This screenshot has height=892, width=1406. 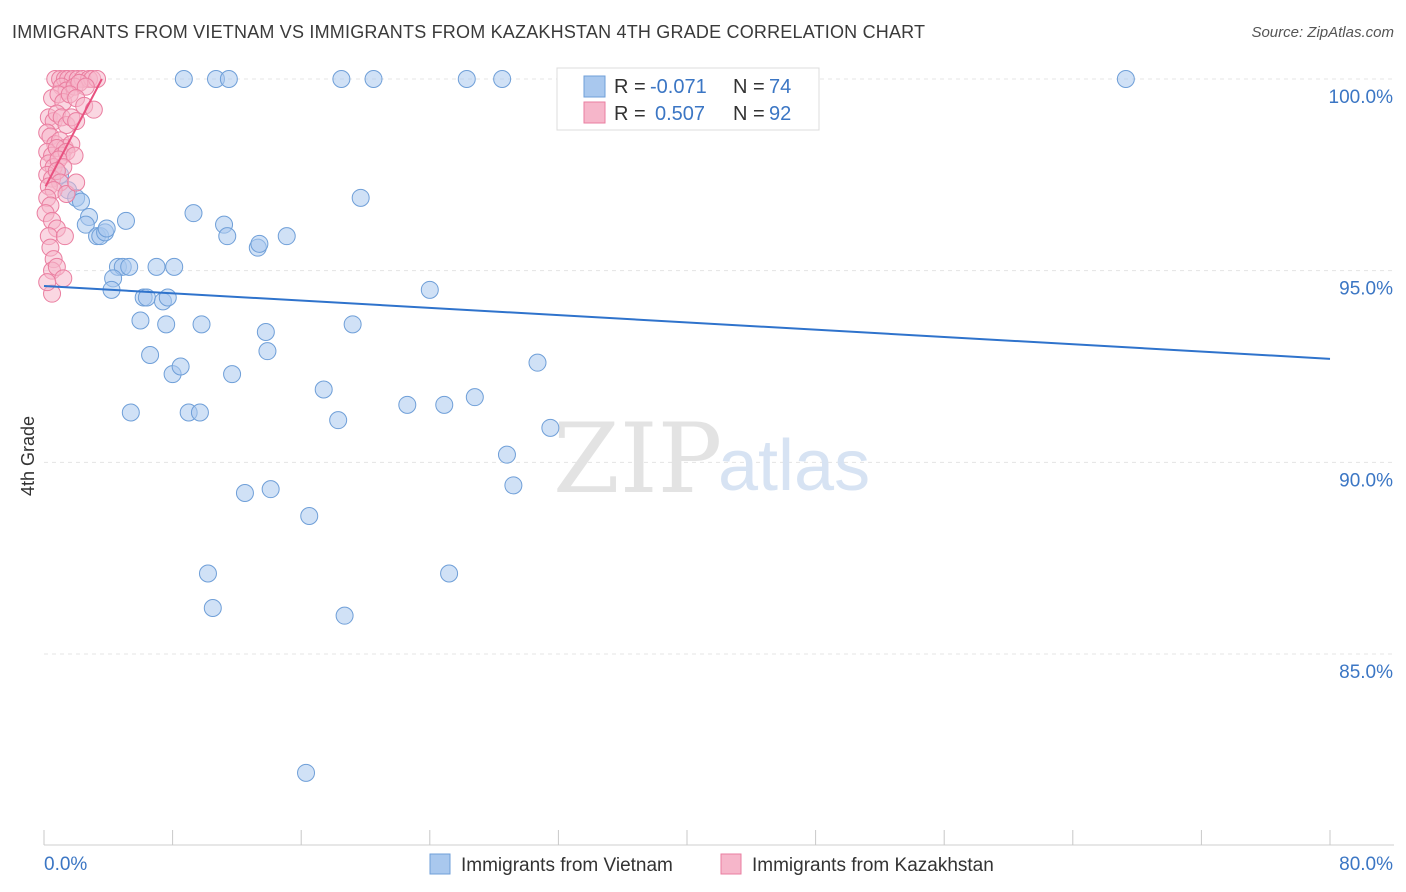 What do you see at coordinates (688, 99) in the screenshot?
I see `correlation-legend: R = -0.071 N = 74 R = 0.507 N = 92` at bounding box center [688, 99].